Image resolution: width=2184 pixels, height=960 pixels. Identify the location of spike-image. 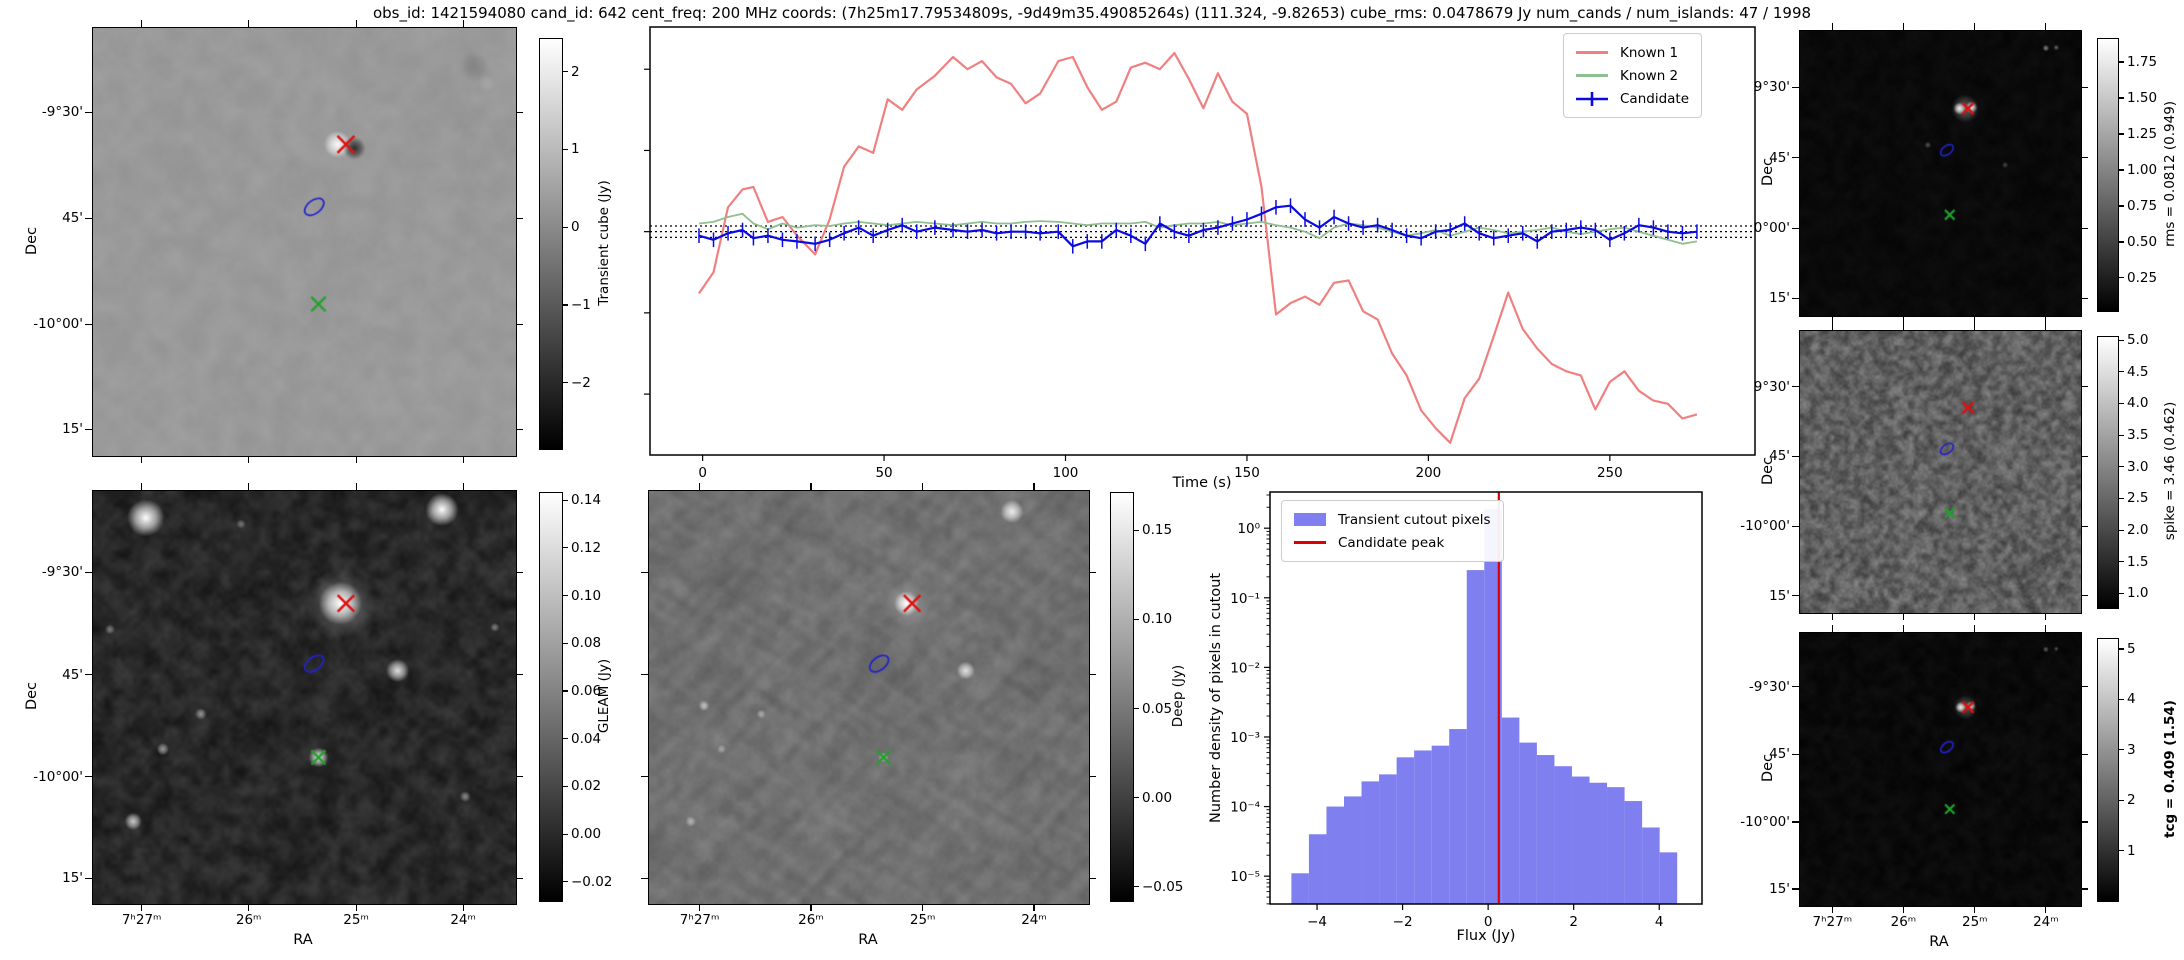
(1940, 472).